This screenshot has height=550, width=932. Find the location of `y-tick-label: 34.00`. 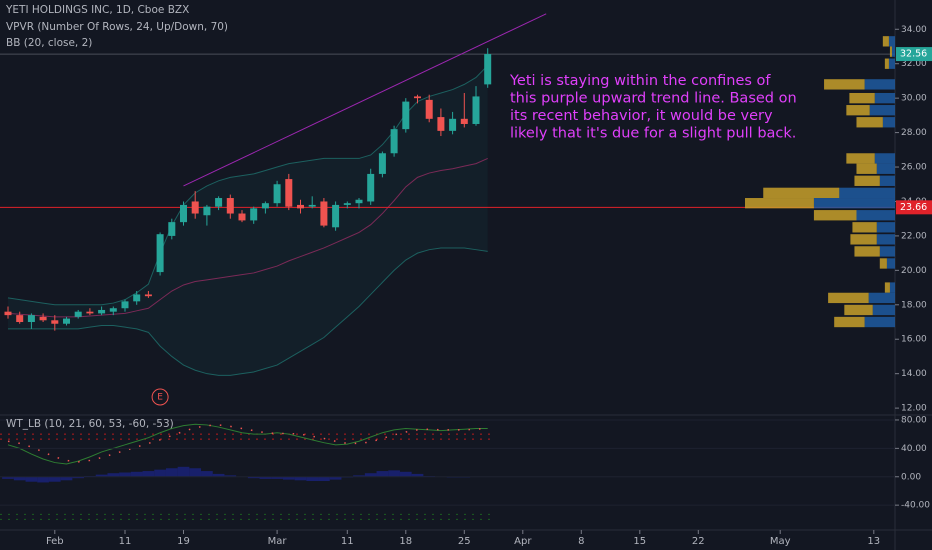

y-tick-label: 34.00 is located at coordinates (914, 30).